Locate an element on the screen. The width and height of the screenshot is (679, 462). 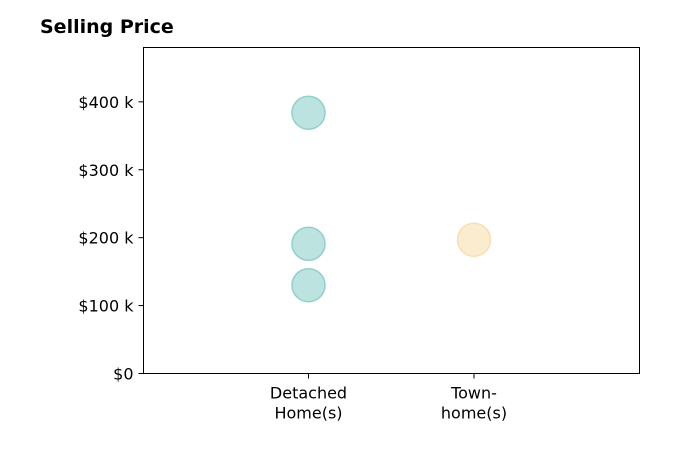
x-tick-label: home(s) is located at coordinates (474, 413).